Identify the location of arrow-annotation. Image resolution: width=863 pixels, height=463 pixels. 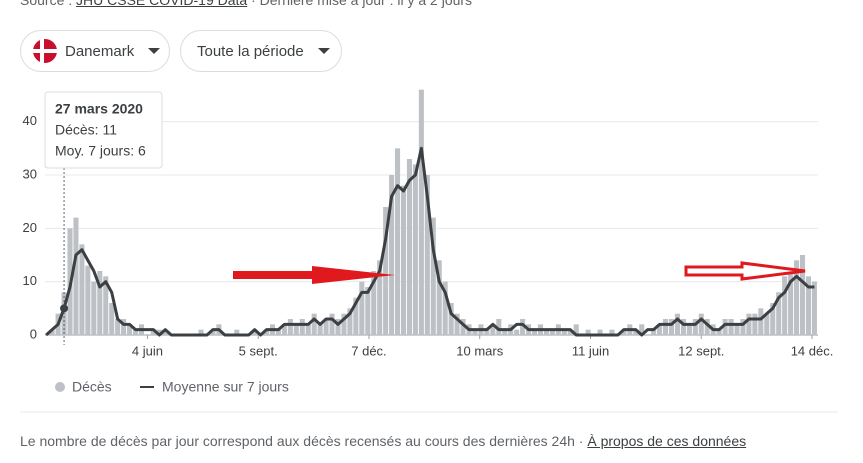
(745, 271).